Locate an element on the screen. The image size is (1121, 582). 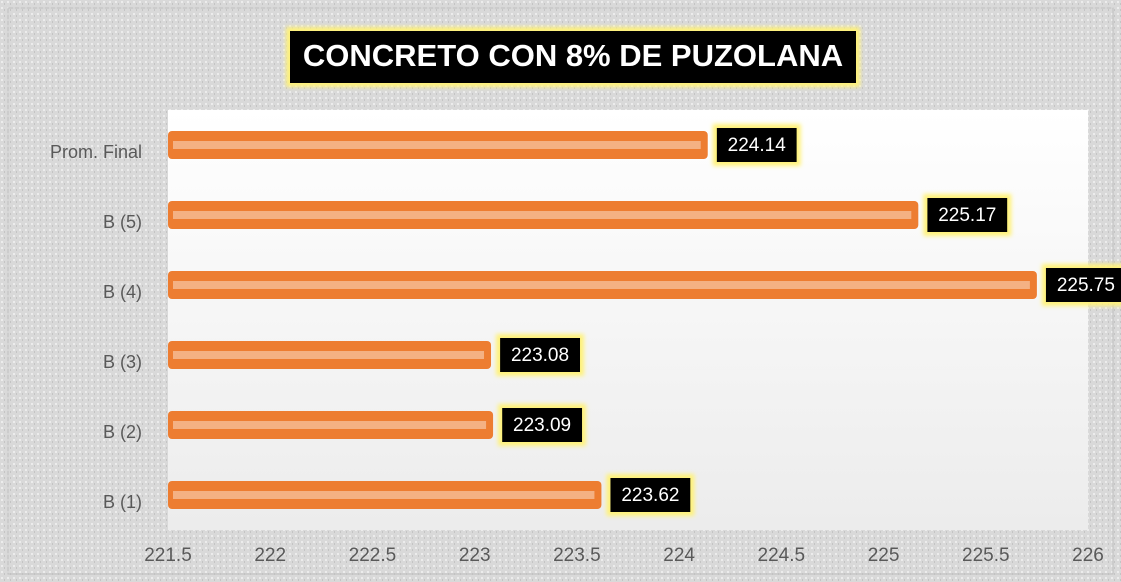
x-tick-label: 221.5 is located at coordinates (168, 555).